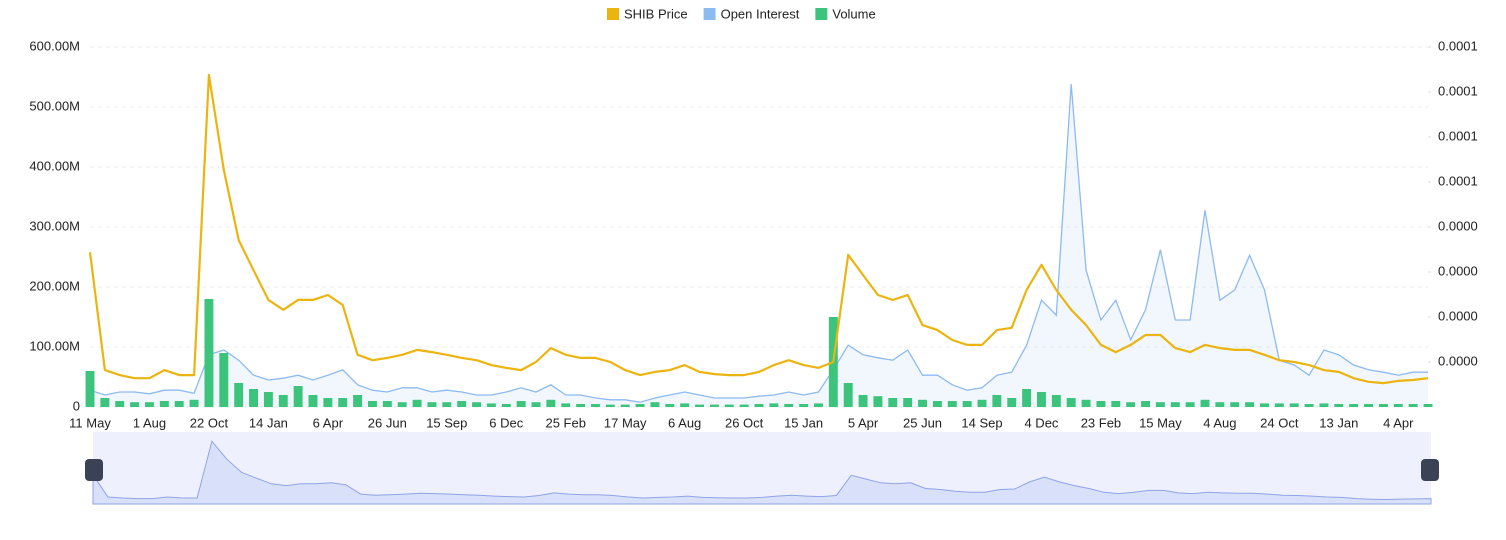 The image size is (1506, 540). I want to click on x-tick-label: 1 Aug, so click(149, 422).